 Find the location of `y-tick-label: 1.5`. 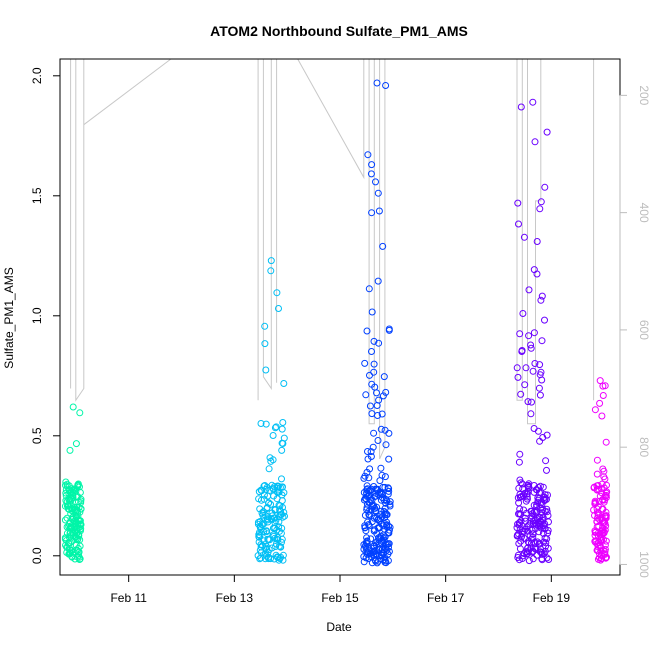

y-tick-label: 1.5 is located at coordinates (37, 195).